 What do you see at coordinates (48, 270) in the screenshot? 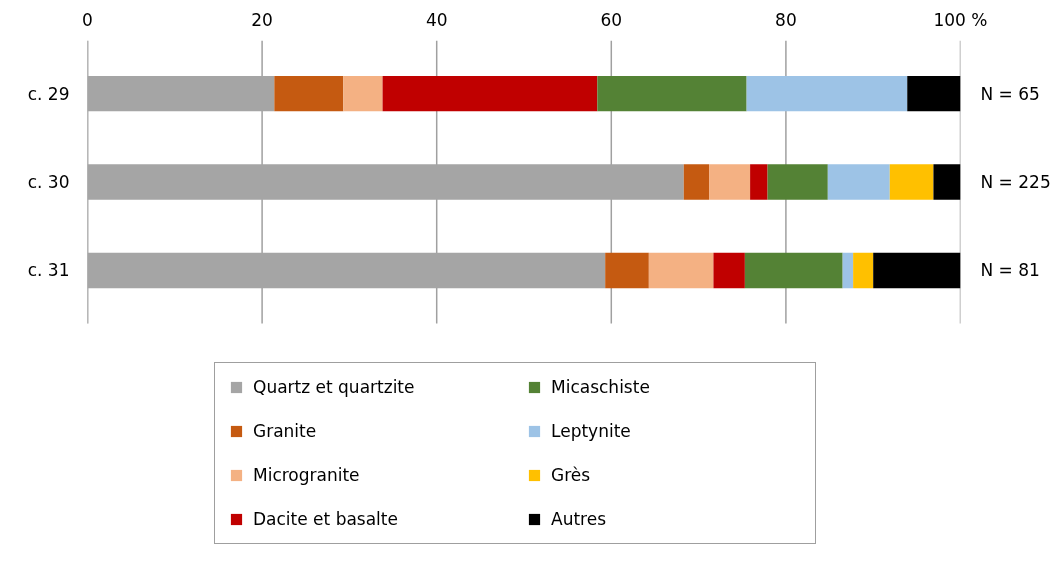
I see `y-tick-label: c. 31` at bounding box center [48, 270].